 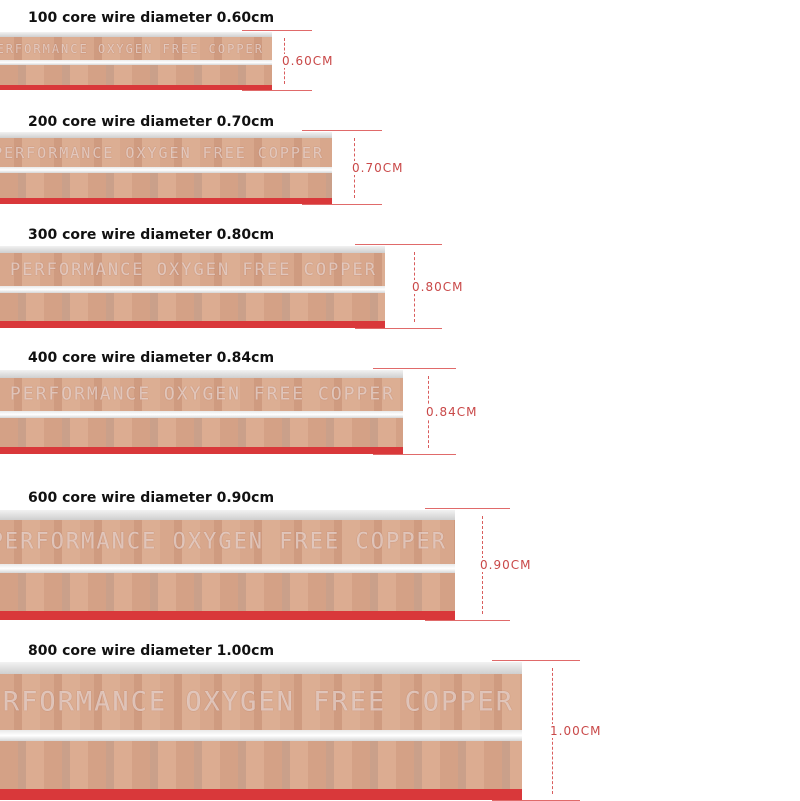 What do you see at coordinates (151, 651) in the screenshot?
I see `item-label: 800 core wire diameter 1.00cm` at bounding box center [151, 651].